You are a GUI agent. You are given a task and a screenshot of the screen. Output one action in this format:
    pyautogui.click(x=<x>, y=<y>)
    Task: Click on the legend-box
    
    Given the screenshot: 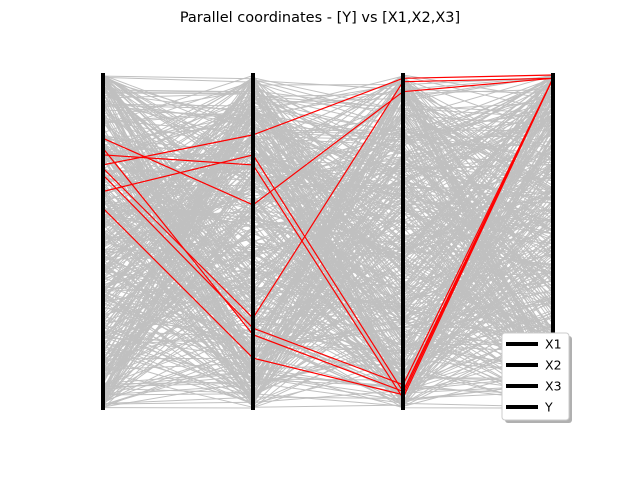 What is the action you would take?
    pyautogui.click(x=535, y=376)
    